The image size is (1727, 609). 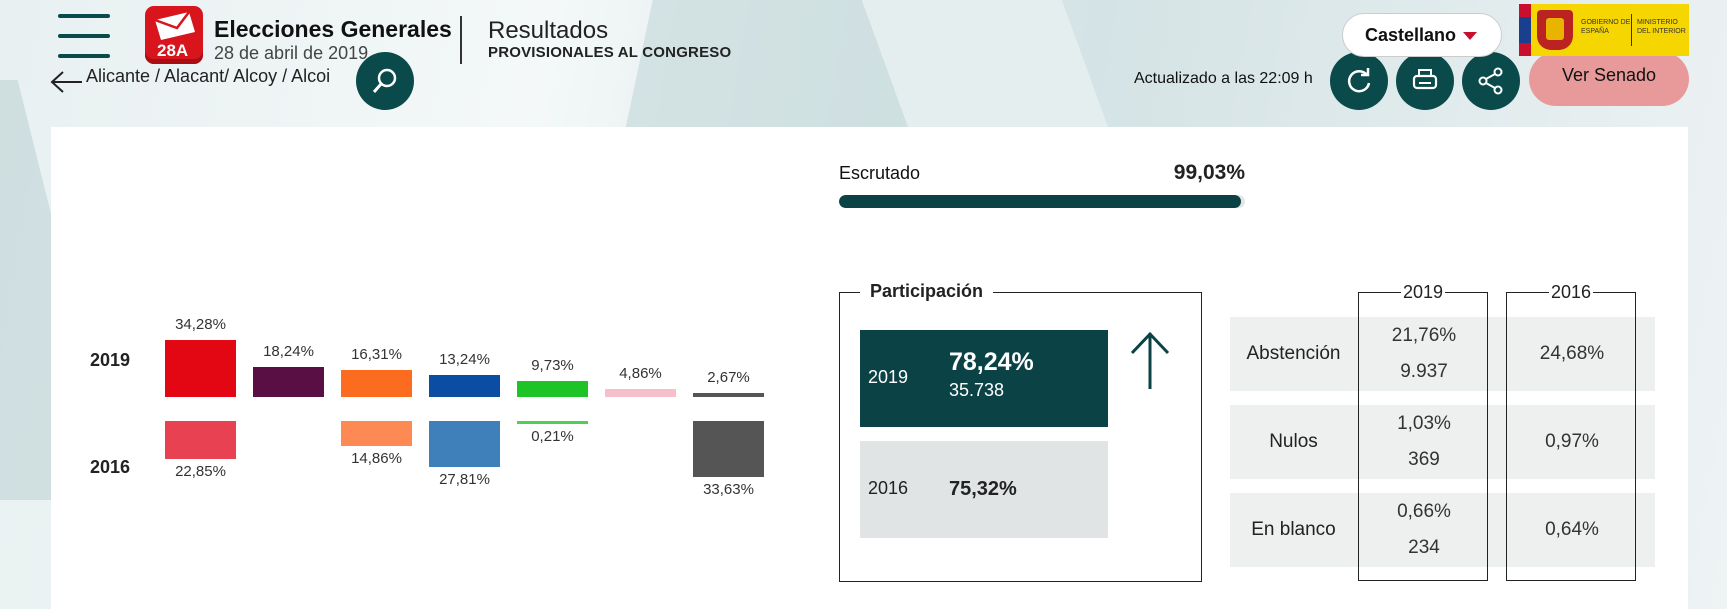 I want to click on print-button, so click(x=1425, y=81).